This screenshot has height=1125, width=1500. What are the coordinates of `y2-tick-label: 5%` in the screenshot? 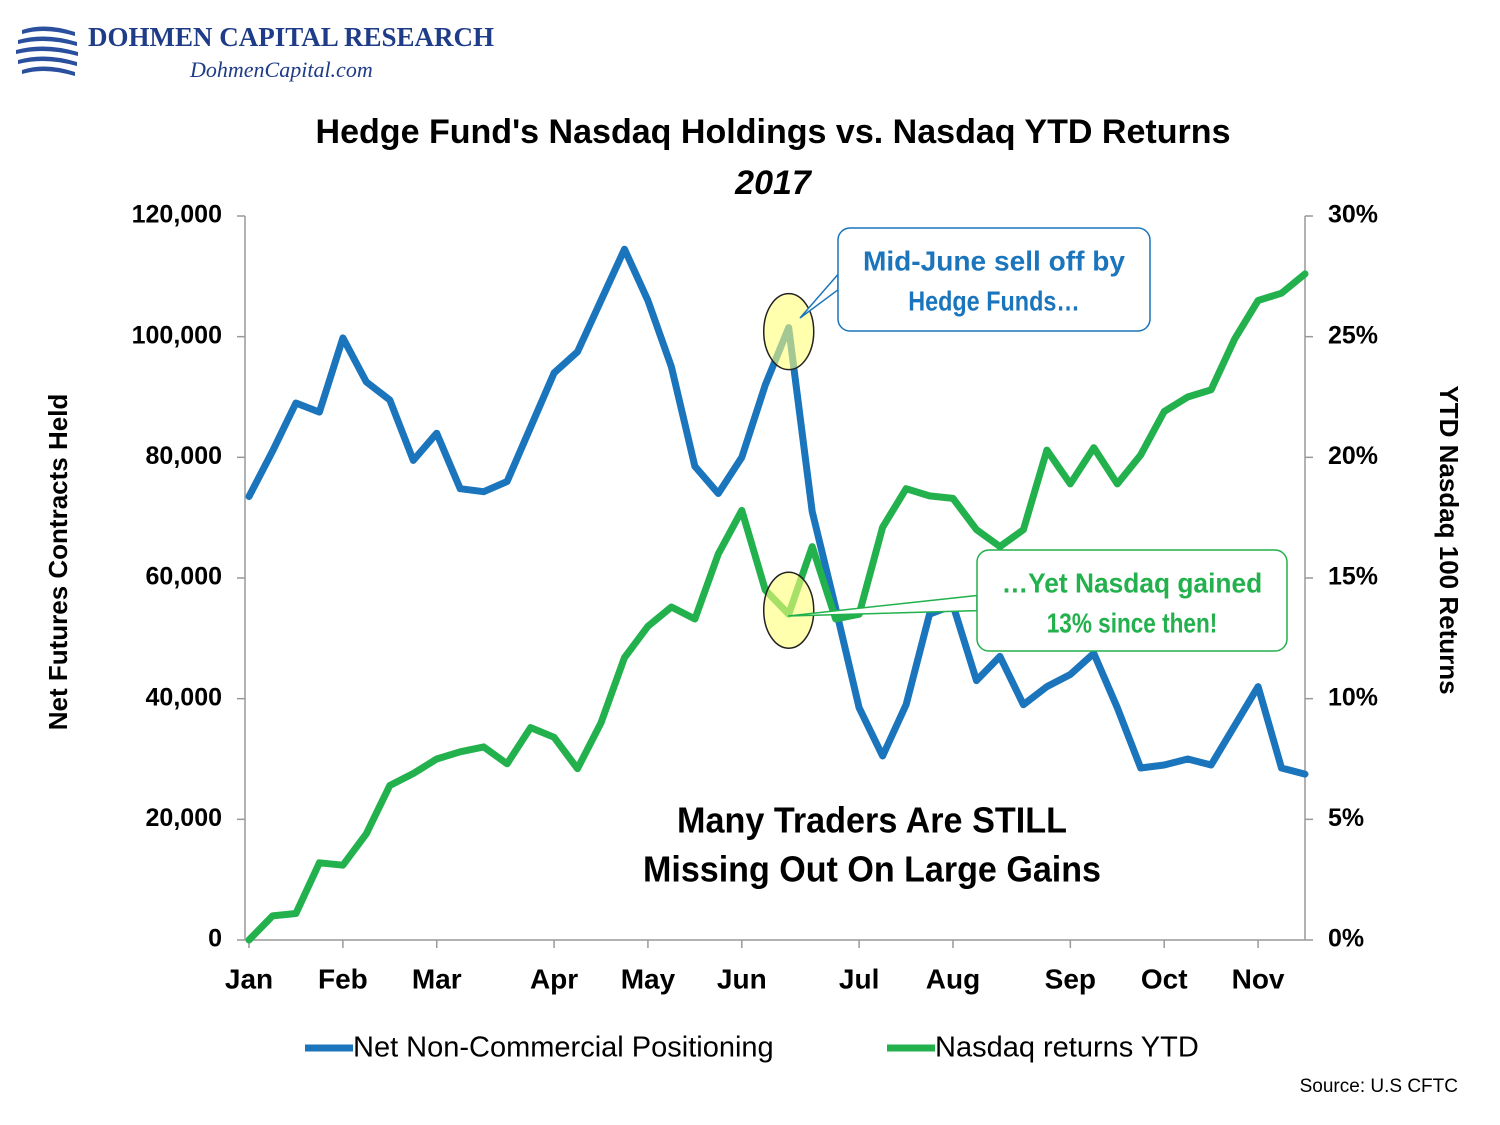 It's located at (1346, 818).